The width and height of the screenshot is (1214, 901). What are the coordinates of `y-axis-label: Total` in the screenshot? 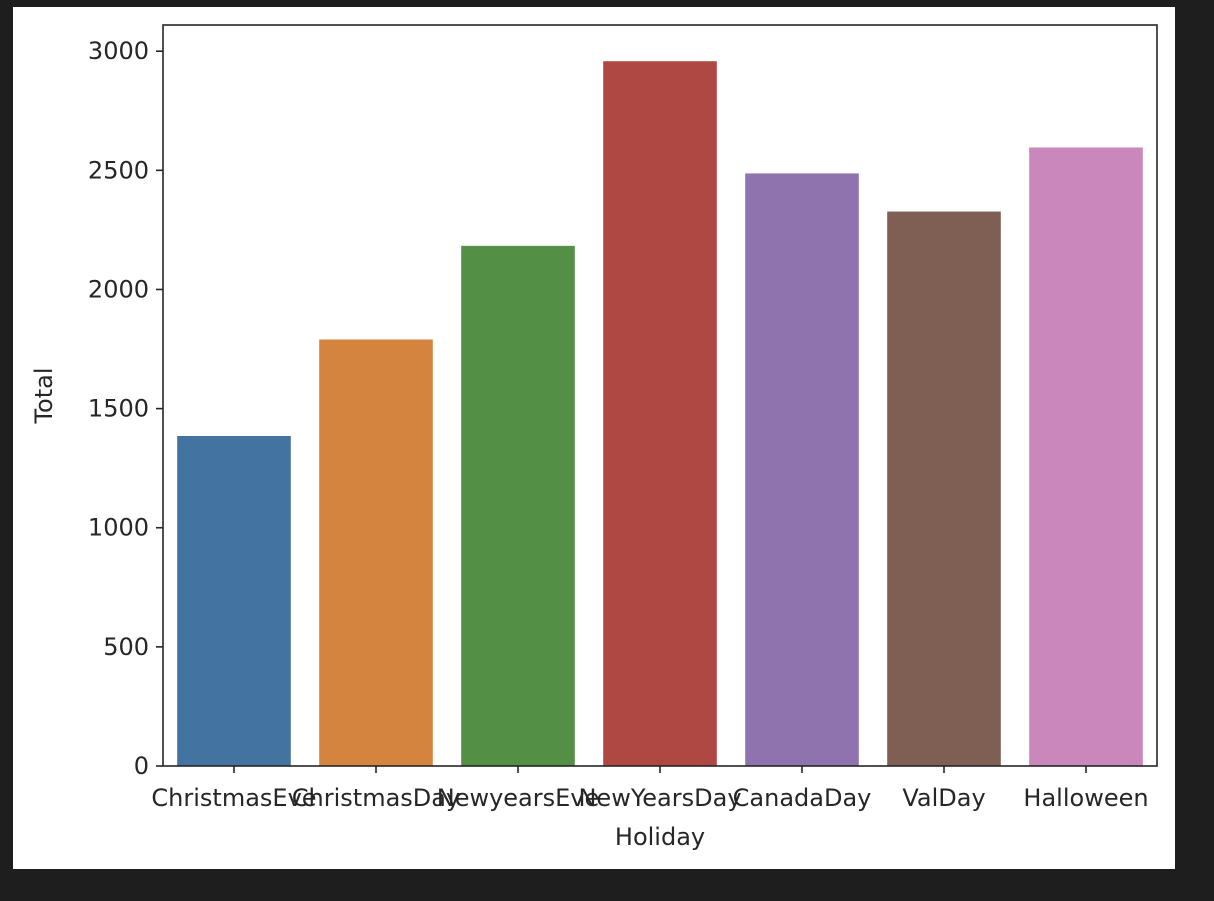 It's located at (44, 395).